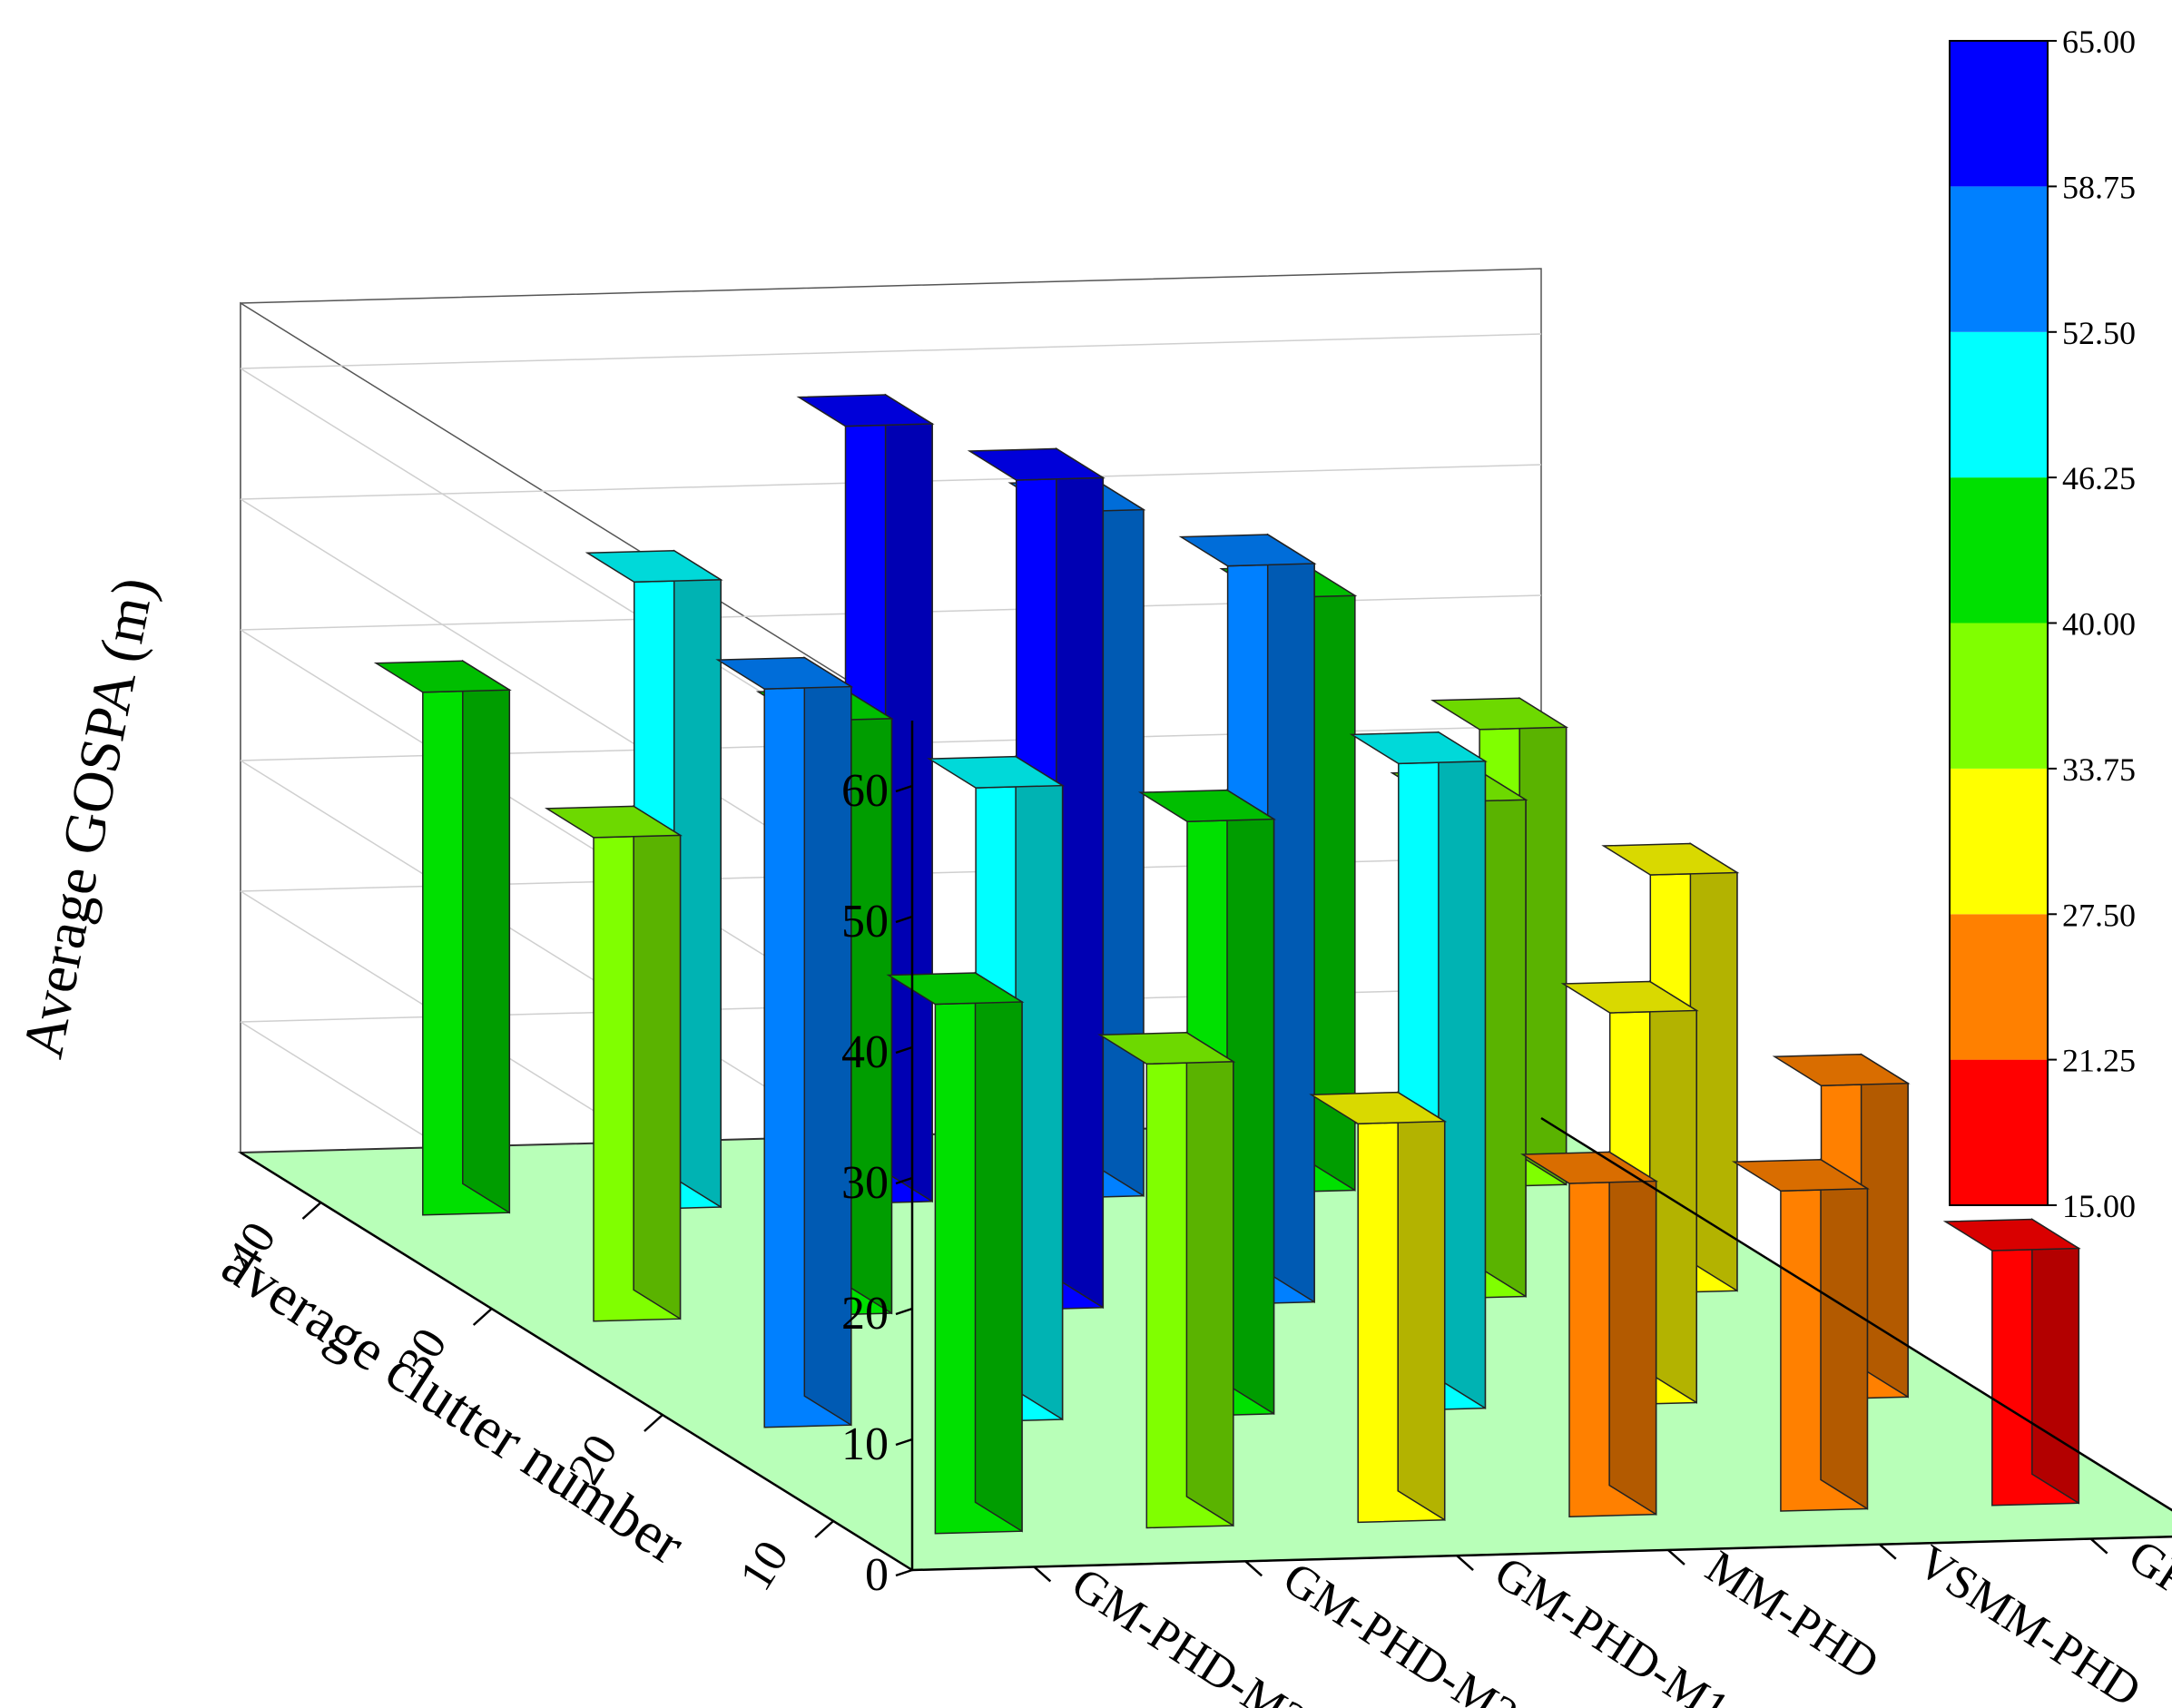  Describe the element at coordinates (765, 1565) in the screenshot. I see `clutter-tick-label: 10` at that location.